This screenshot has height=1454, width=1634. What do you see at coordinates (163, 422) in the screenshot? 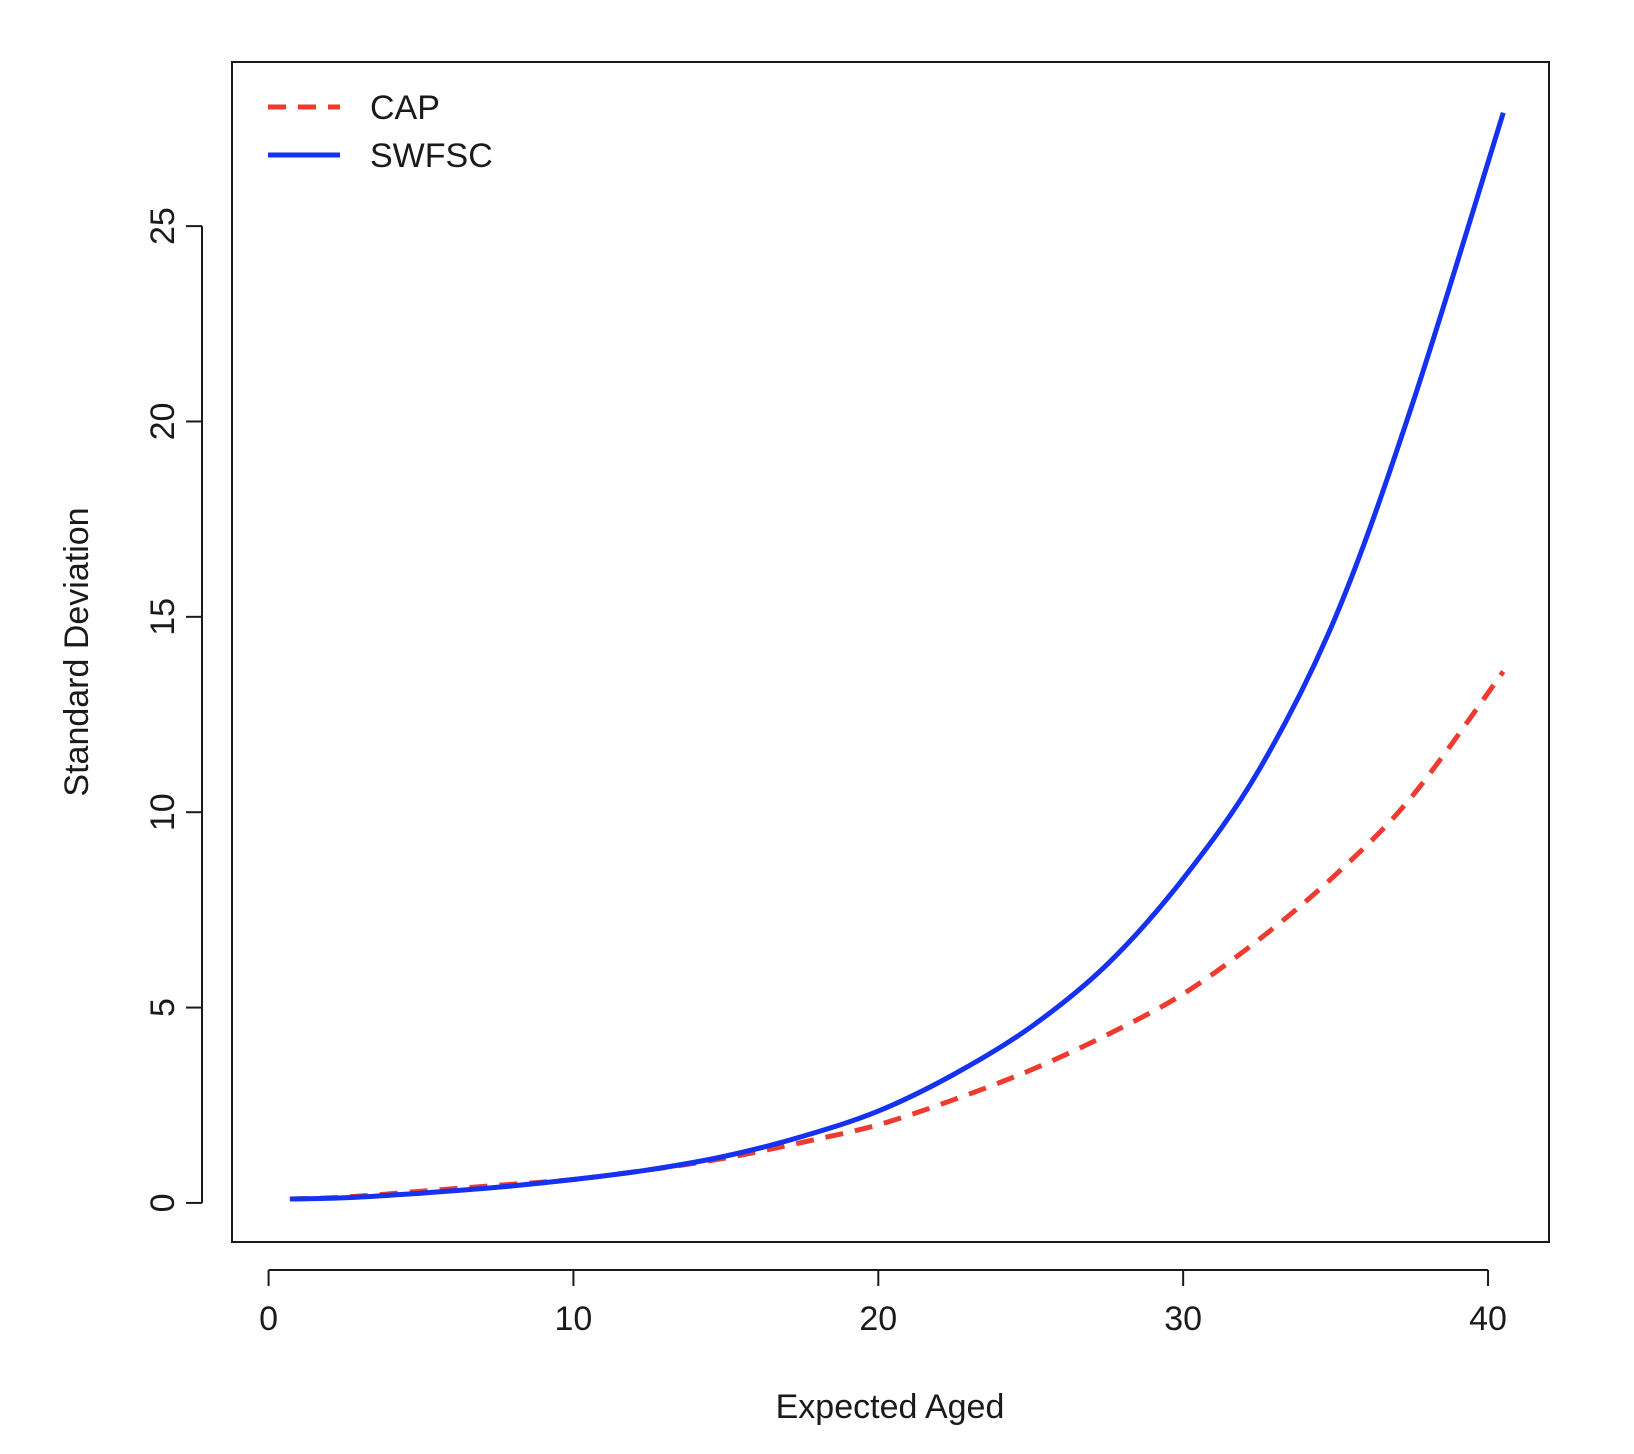
I see `y-tick-label: 20` at bounding box center [163, 422].